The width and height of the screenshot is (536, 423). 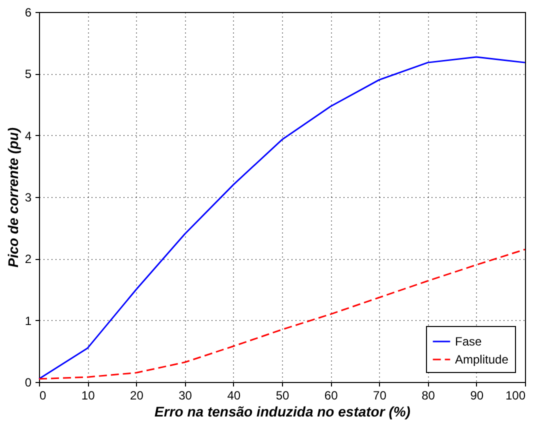 I want to click on x-tick-label: 80, so click(x=429, y=395).